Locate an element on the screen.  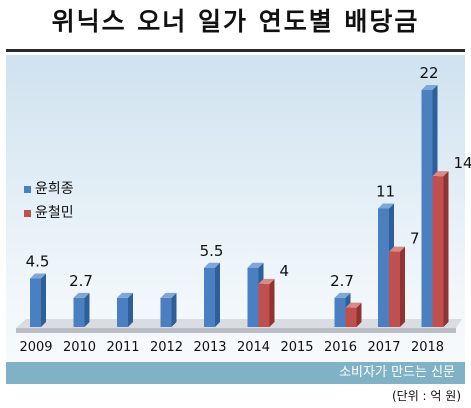
chart-title: 위닉스 오너 일가 연도별 배당금 is located at coordinates (235, 21).